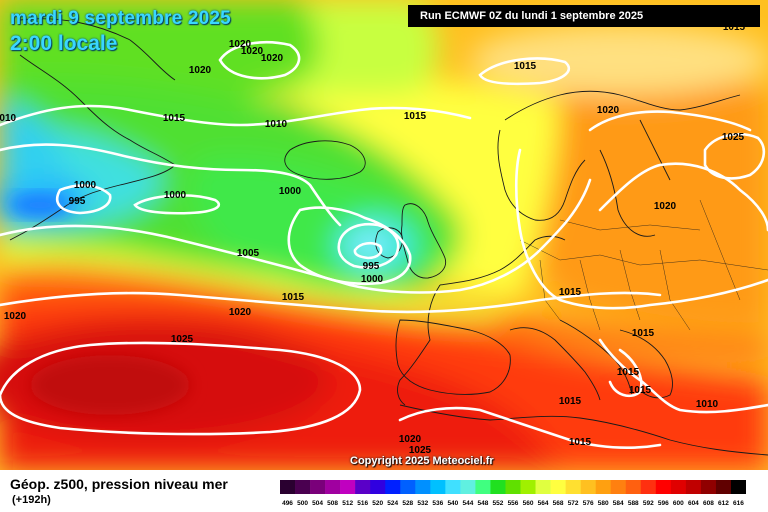 The width and height of the screenshot is (768, 512). I want to click on scale-tick: 572, so click(573, 503).